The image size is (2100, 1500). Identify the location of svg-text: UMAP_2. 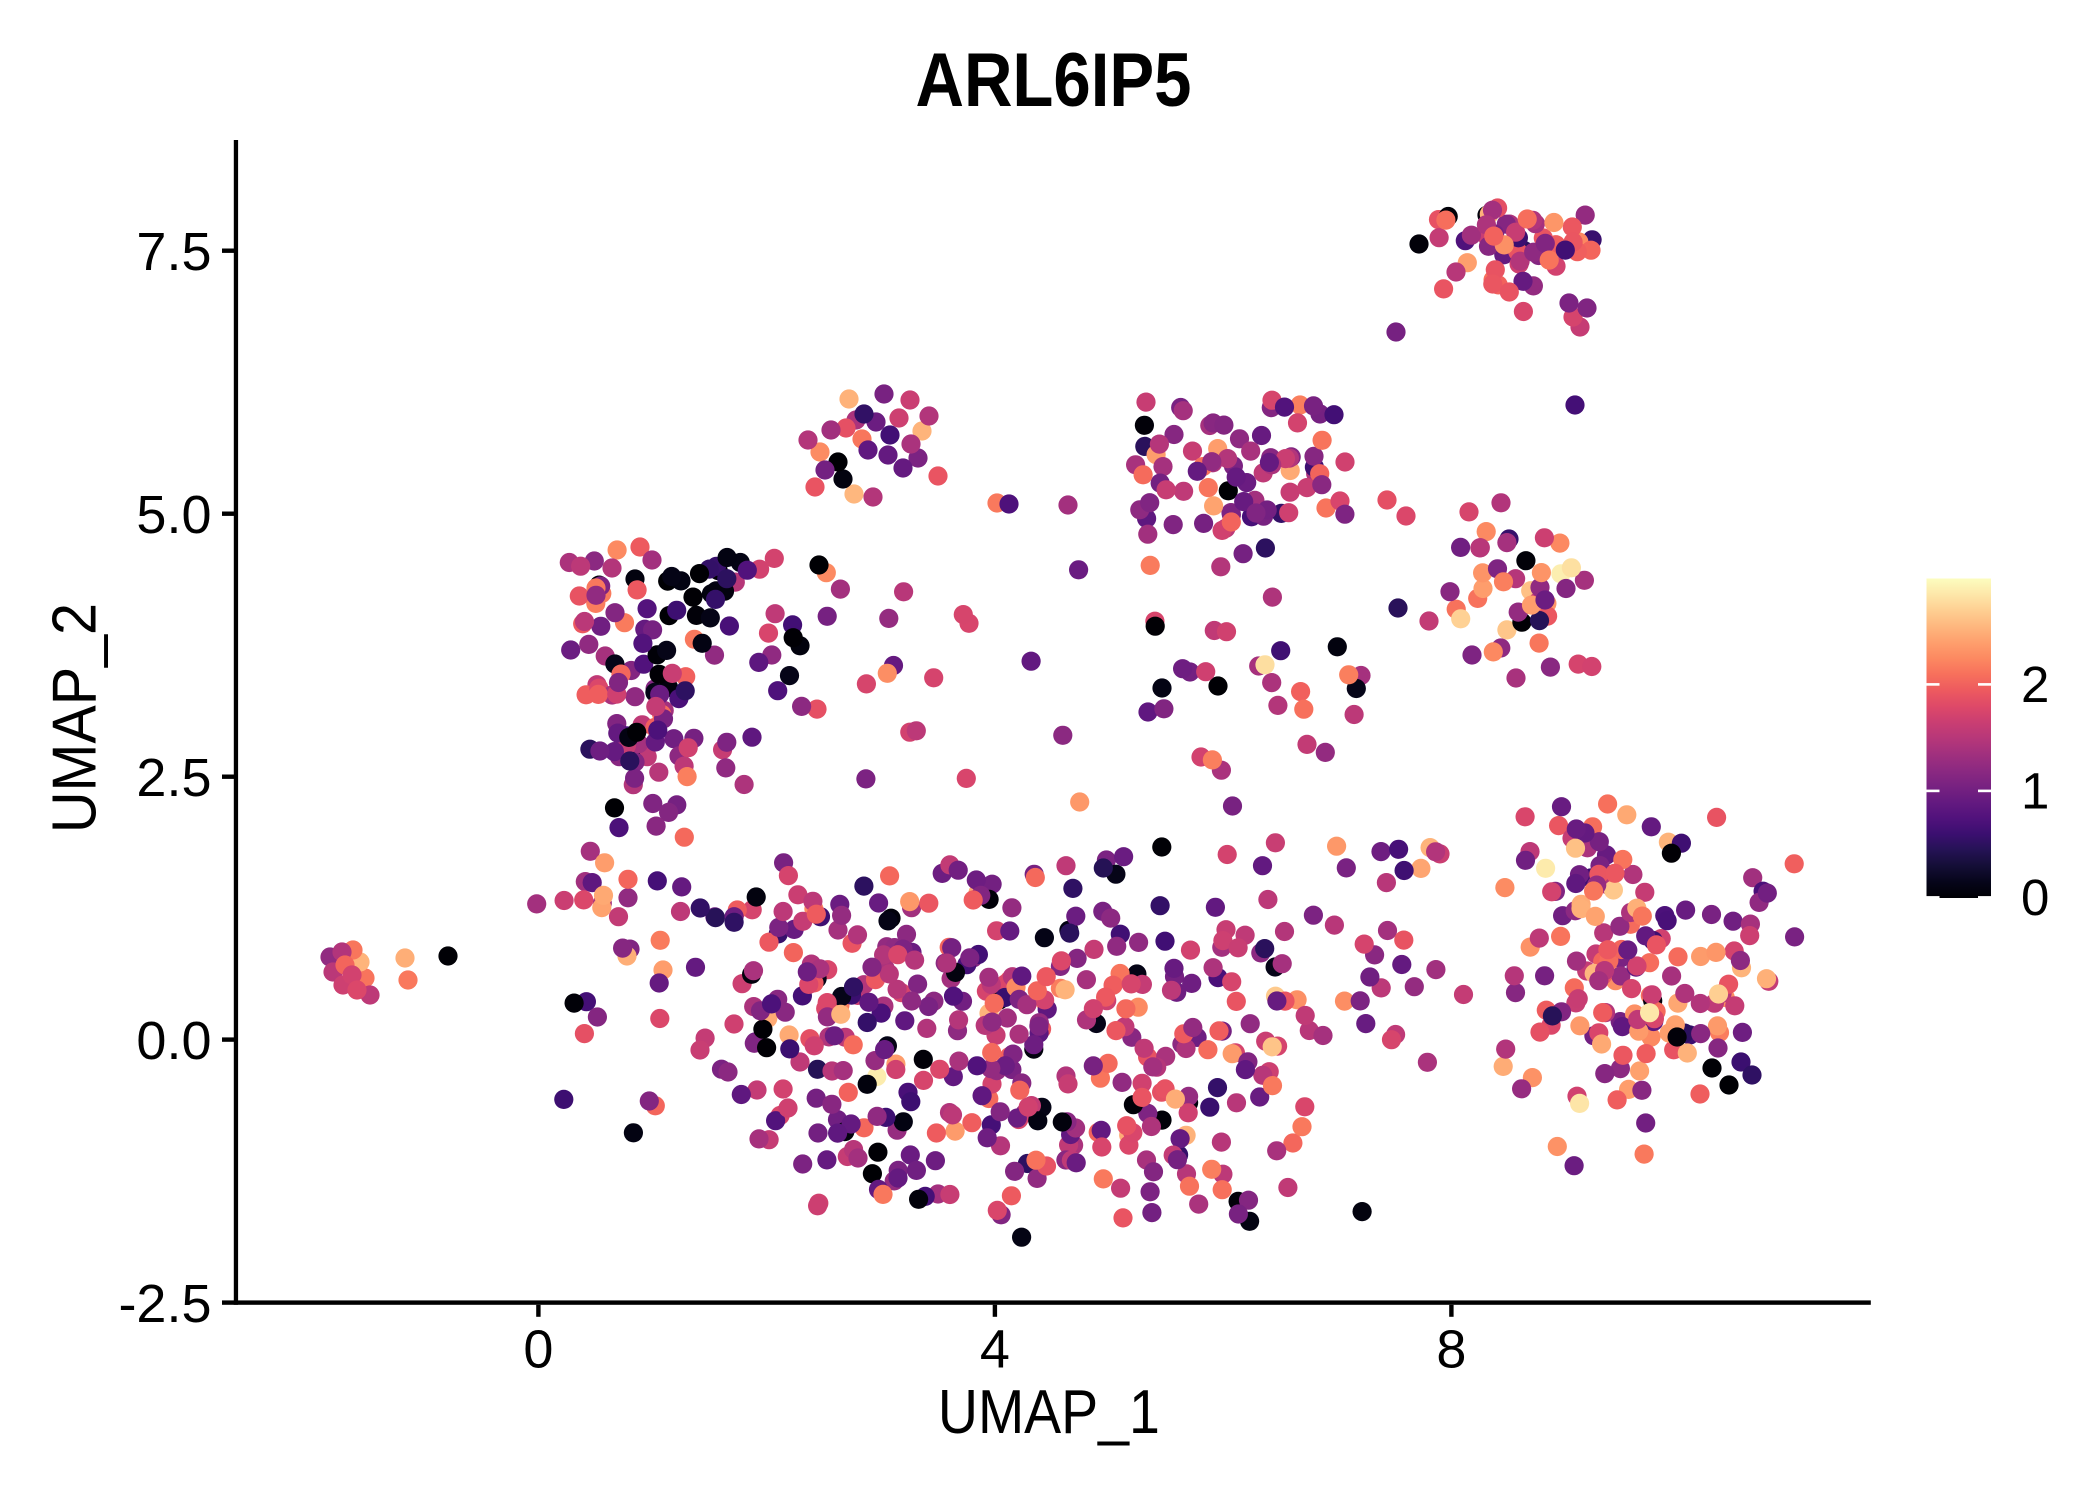
(74, 718).